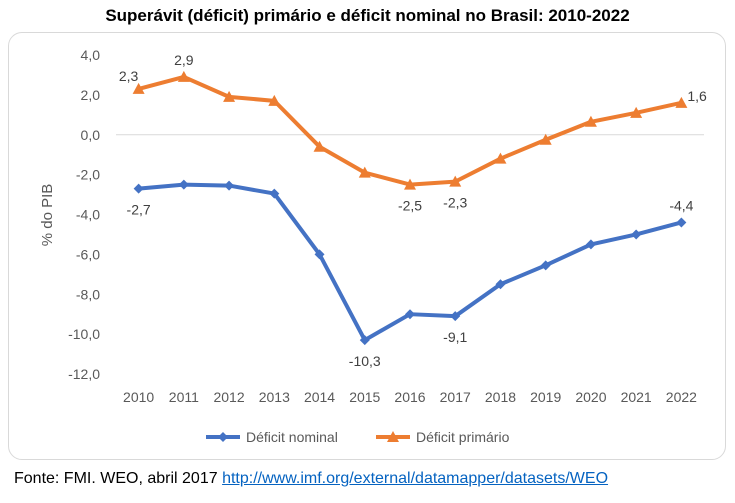 This screenshot has height=503, width=735. Describe the element at coordinates (184, 397) in the screenshot. I see `x-tick-label: 2011` at that location.